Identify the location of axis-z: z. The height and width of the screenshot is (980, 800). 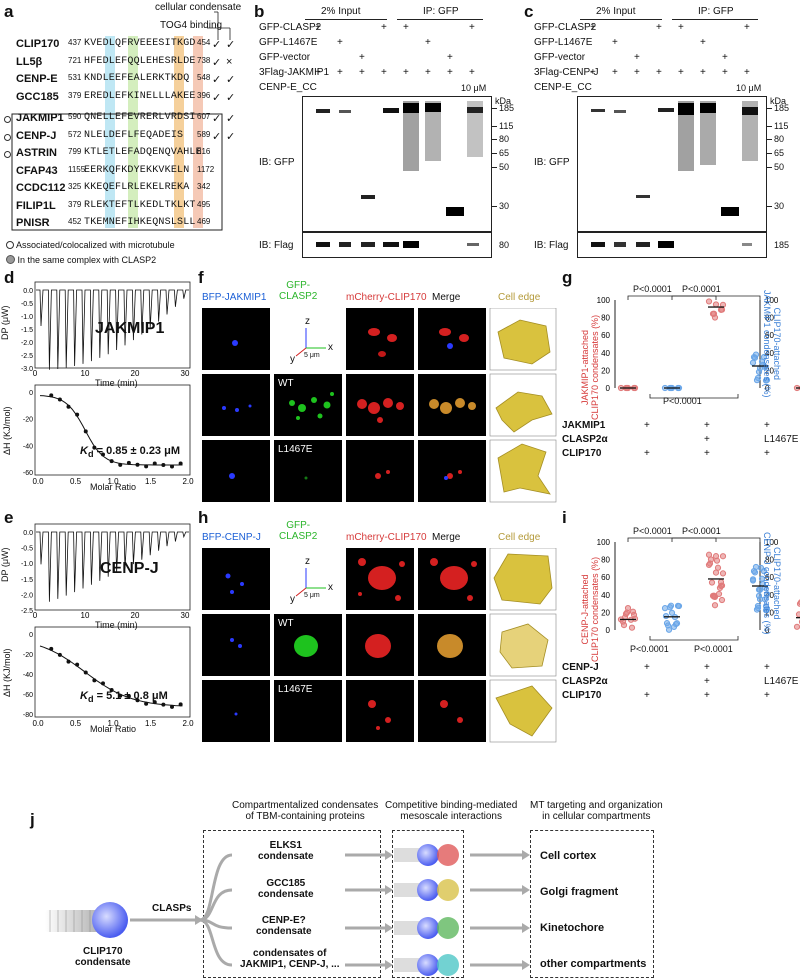
(307, 561).